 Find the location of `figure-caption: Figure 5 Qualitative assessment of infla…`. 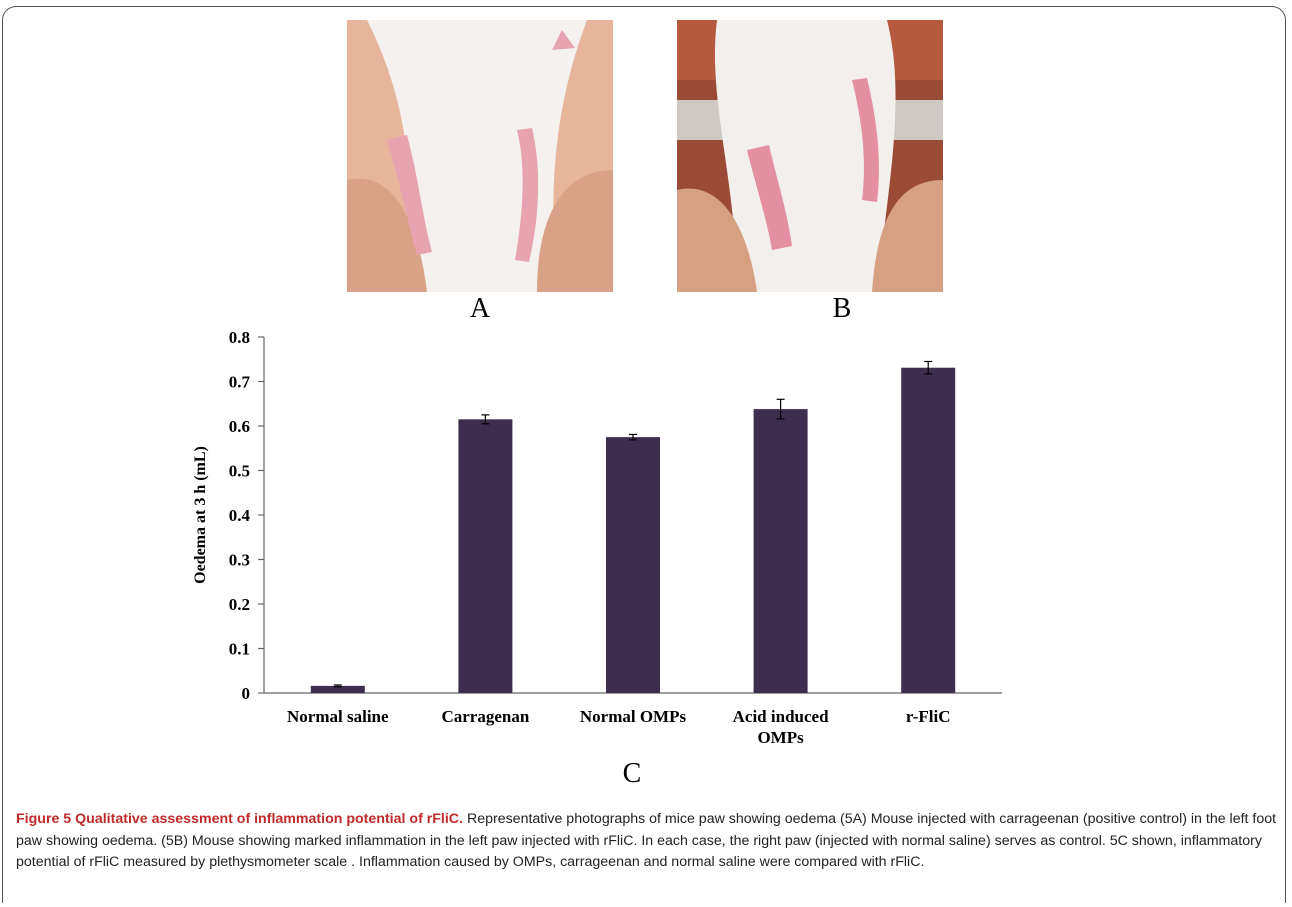

figure-caption: Figure 5 Qualitative assessment of infla… is located at coordinates (647, 841).